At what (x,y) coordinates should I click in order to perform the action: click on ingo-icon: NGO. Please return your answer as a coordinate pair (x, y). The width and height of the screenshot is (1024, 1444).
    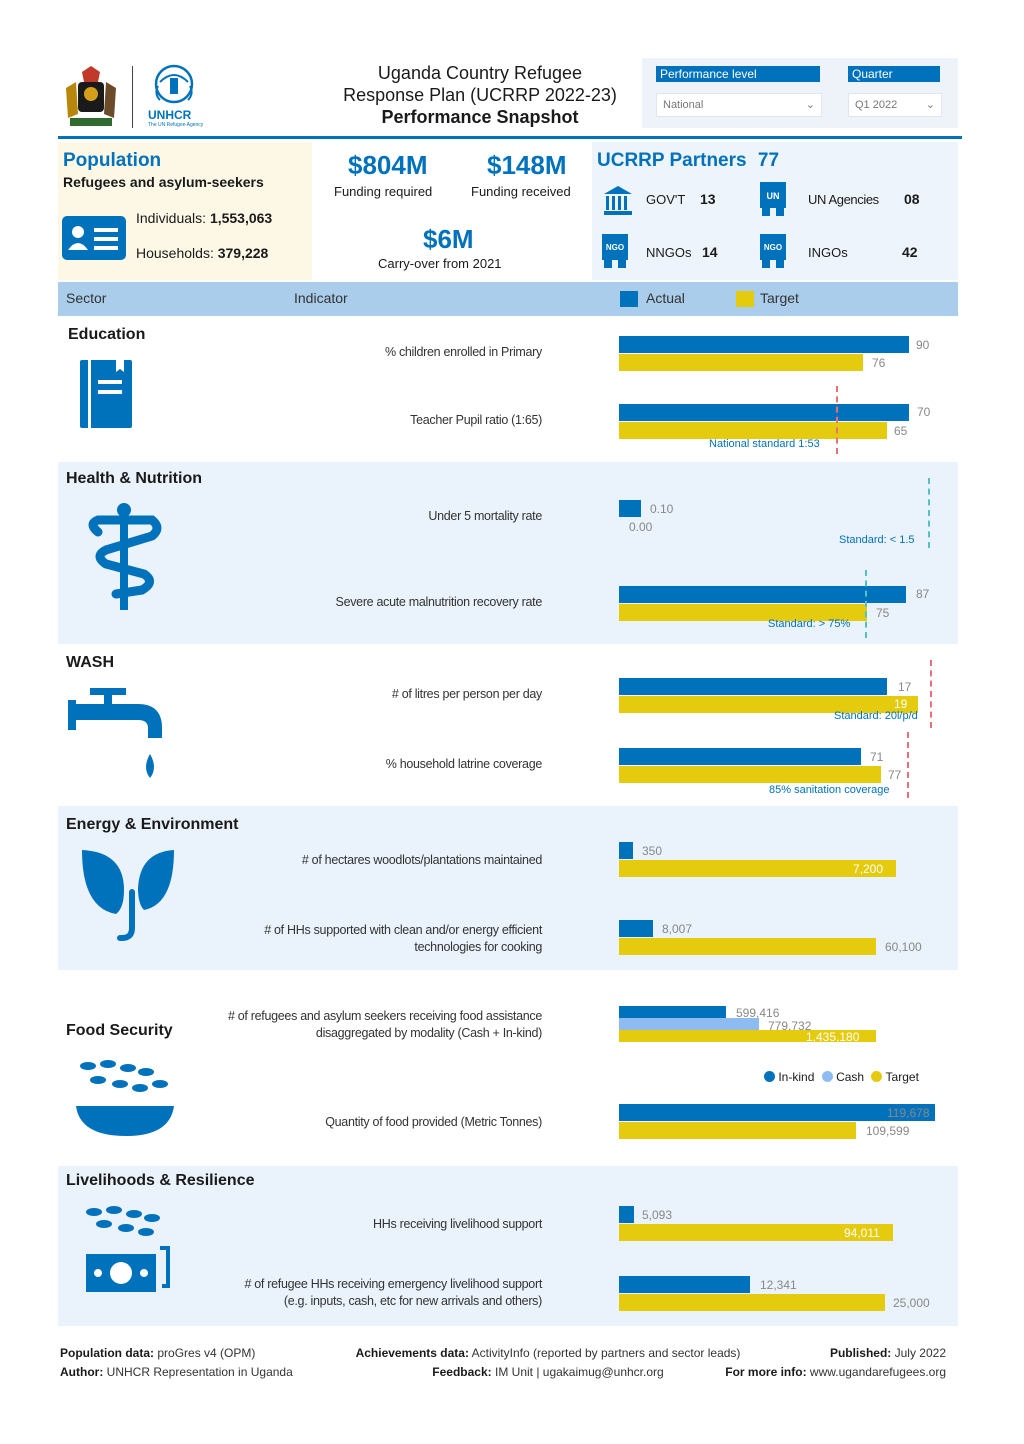
    Looking at the image, I should click on (773, 251).